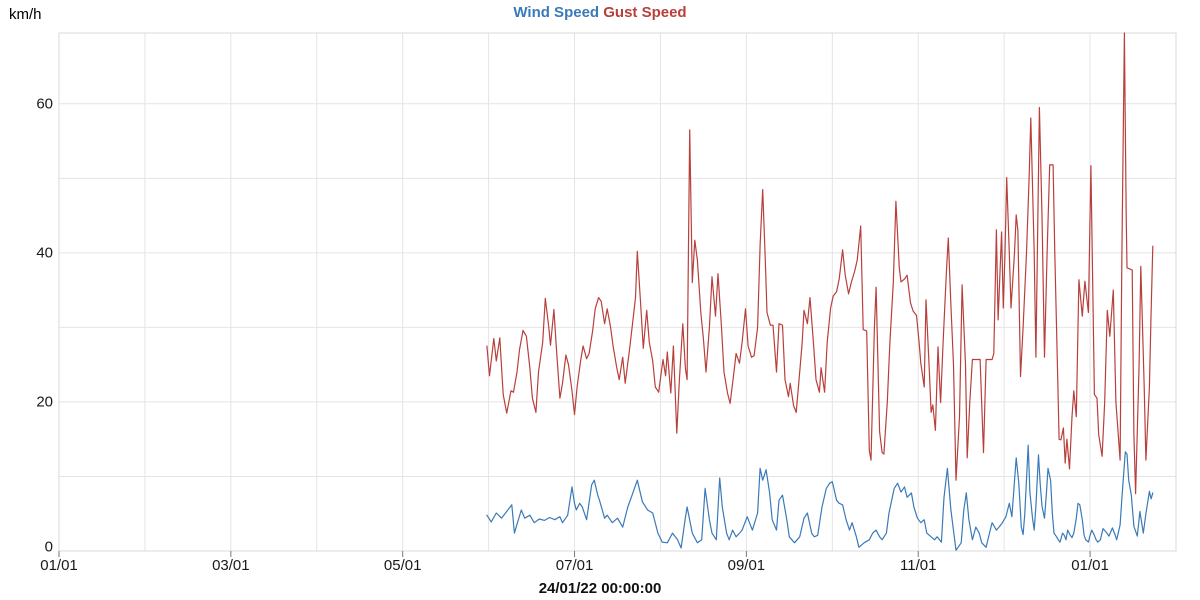  I want to click on cursor-timestamp-label: 24/01/22 00:00:00, so click(600, 588).